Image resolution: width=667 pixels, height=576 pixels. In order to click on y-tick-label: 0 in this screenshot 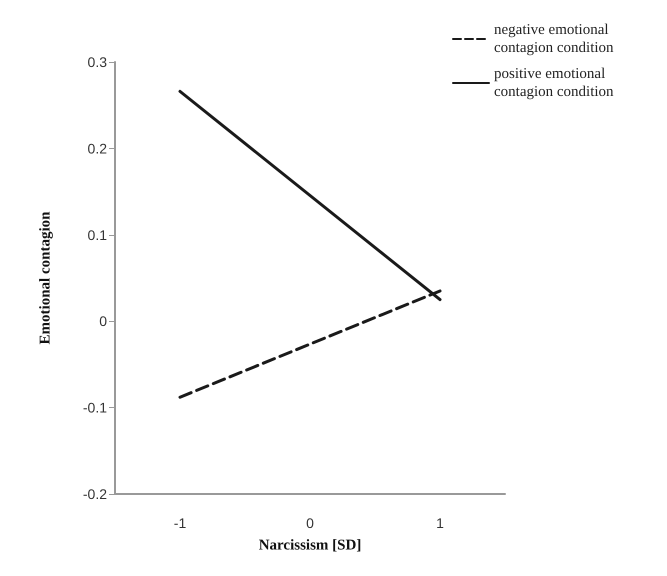, I will do `click(103, 321)`.